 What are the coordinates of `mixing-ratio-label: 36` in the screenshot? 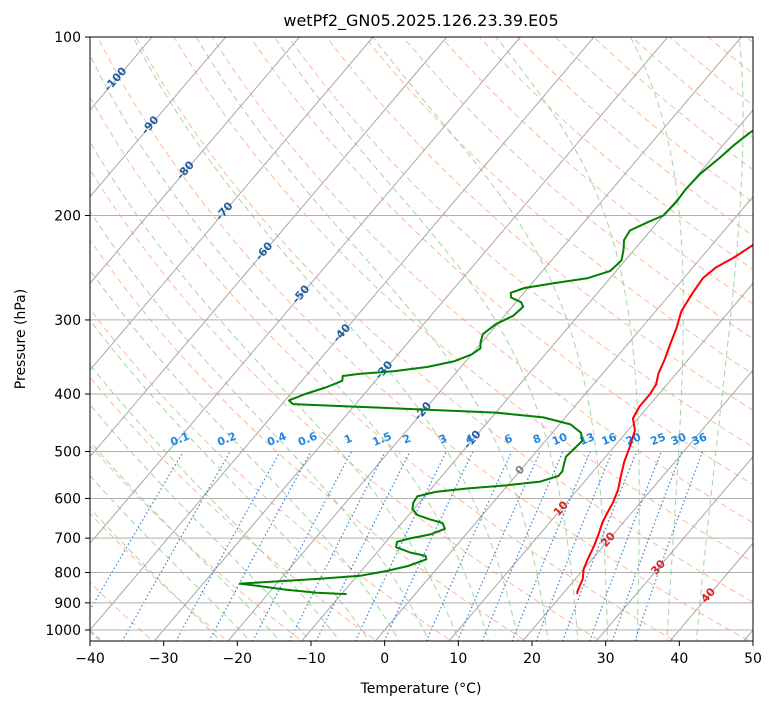 It's located at (699, 439).